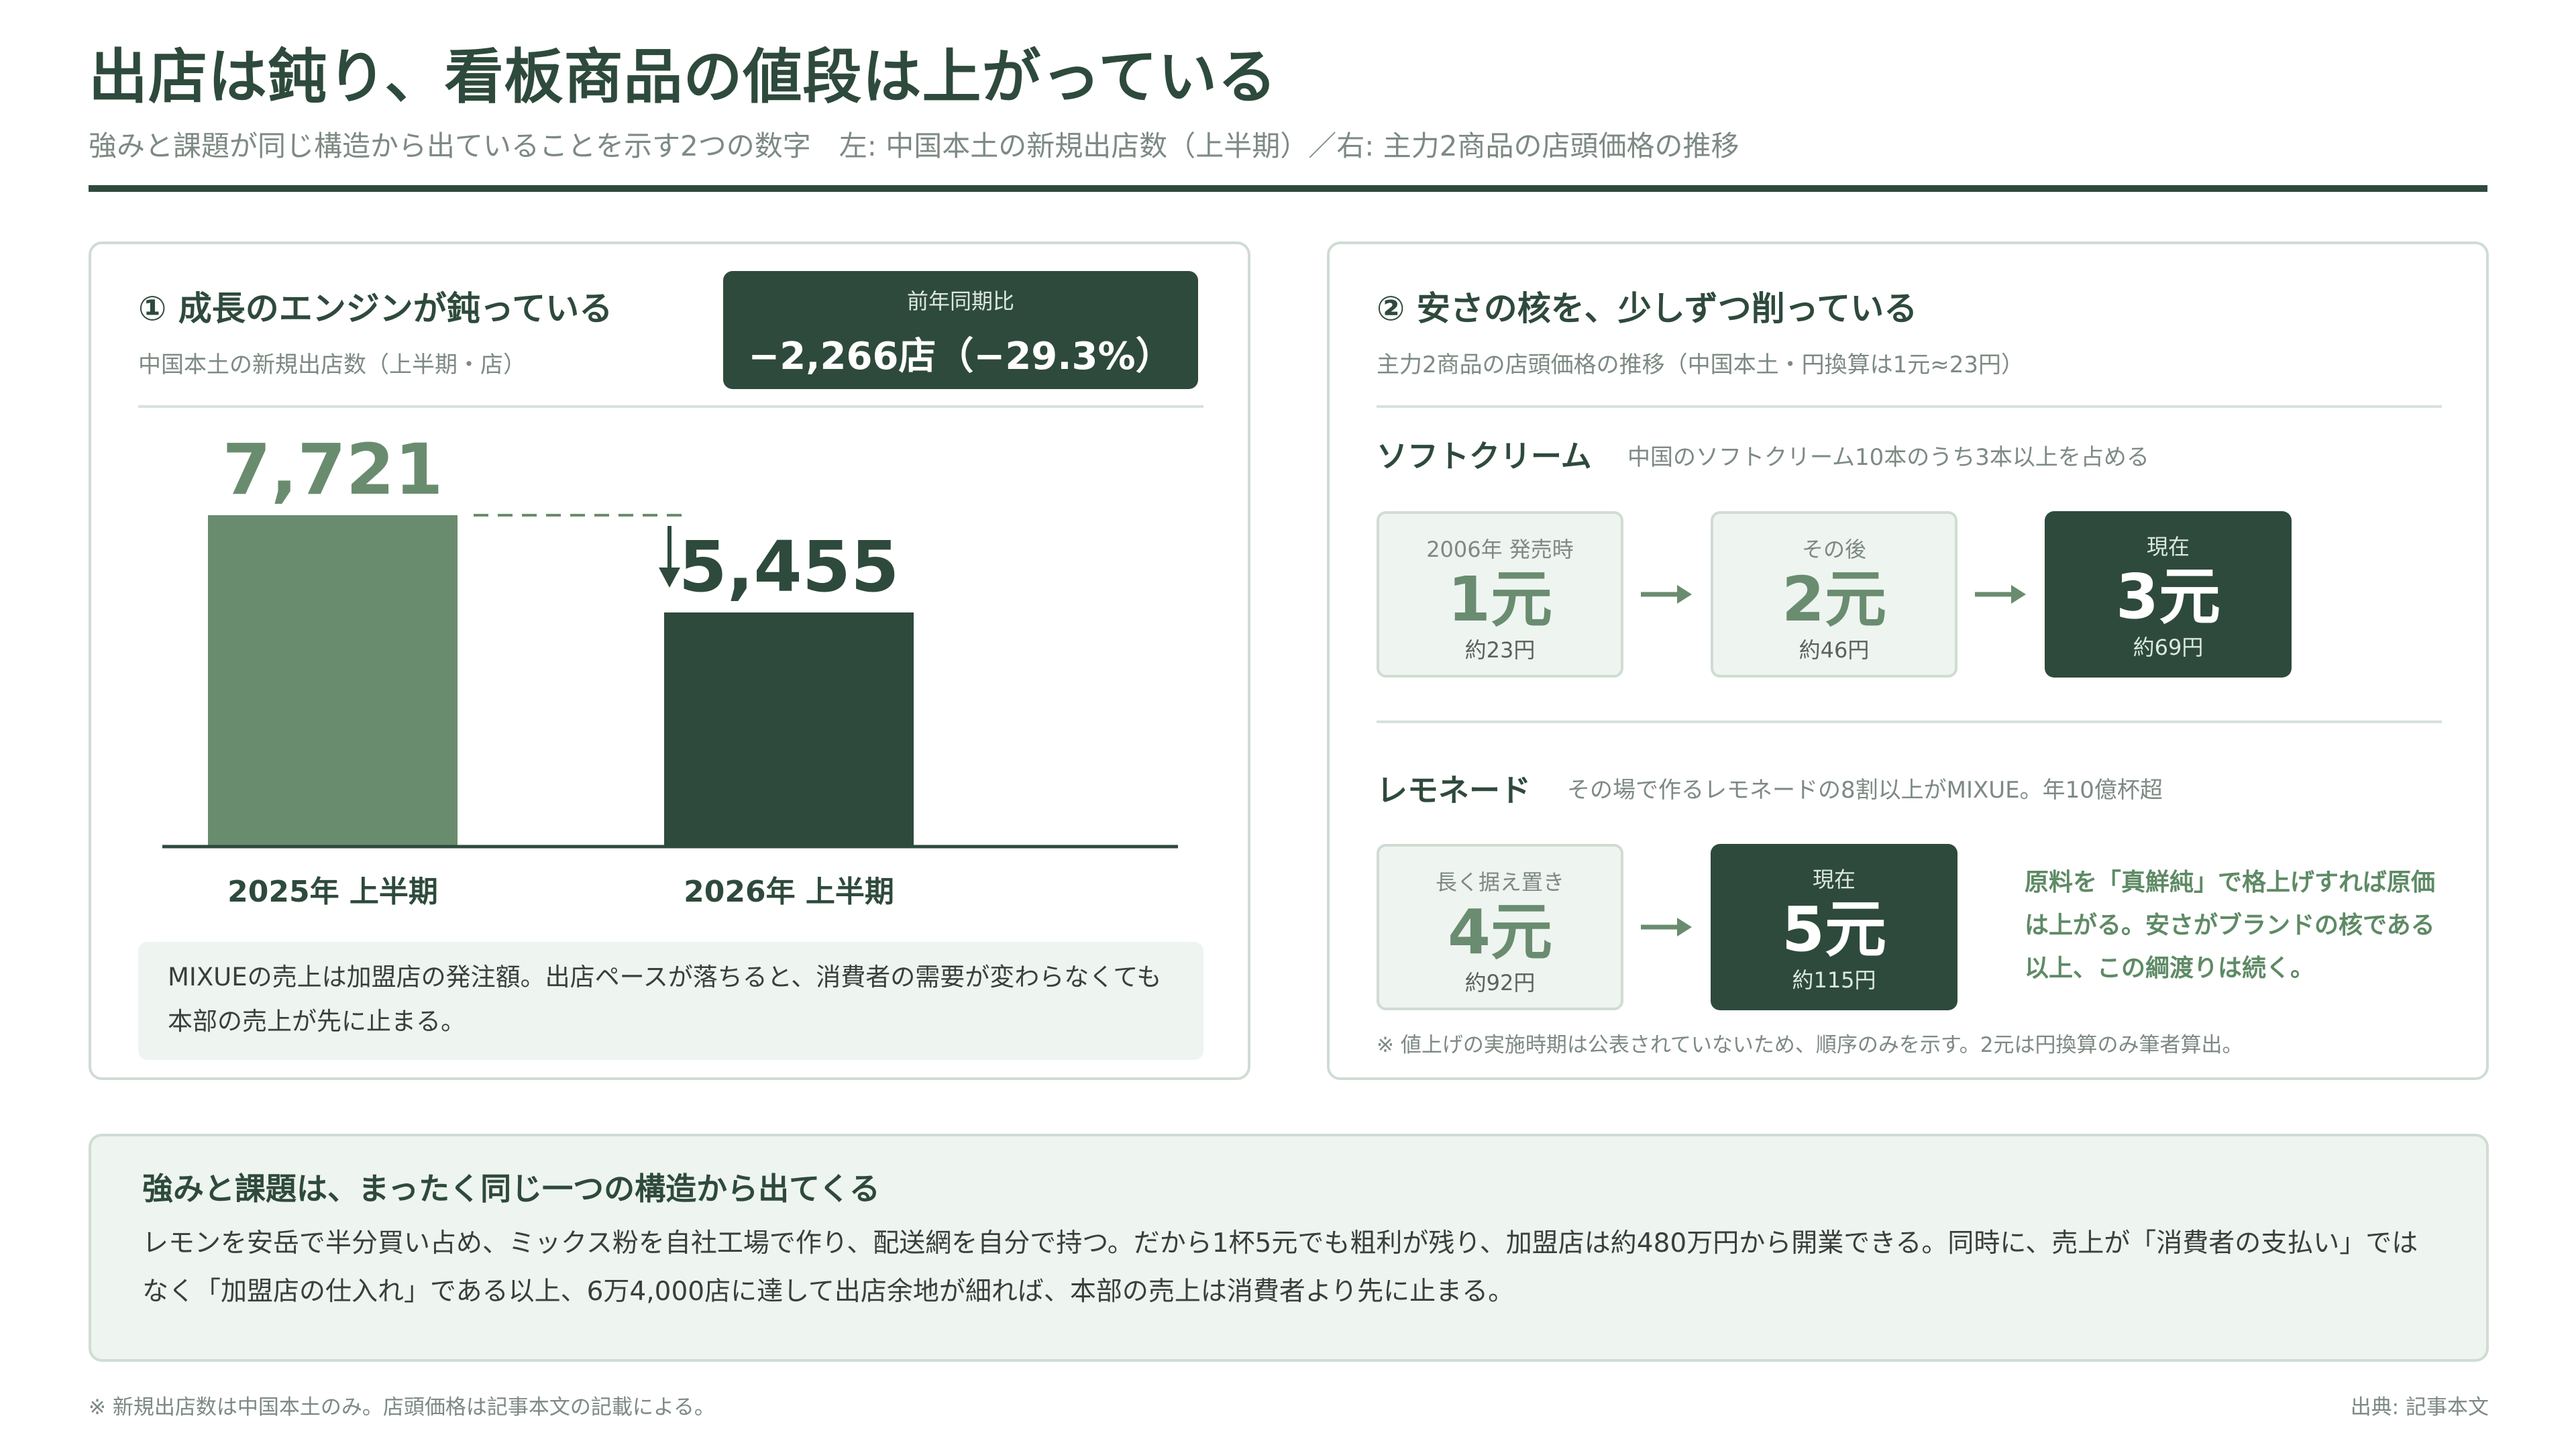  Describe the element at coordinates (789, 567) in the screenshot. I see `bar-value-label-2: 5,455` at that location.